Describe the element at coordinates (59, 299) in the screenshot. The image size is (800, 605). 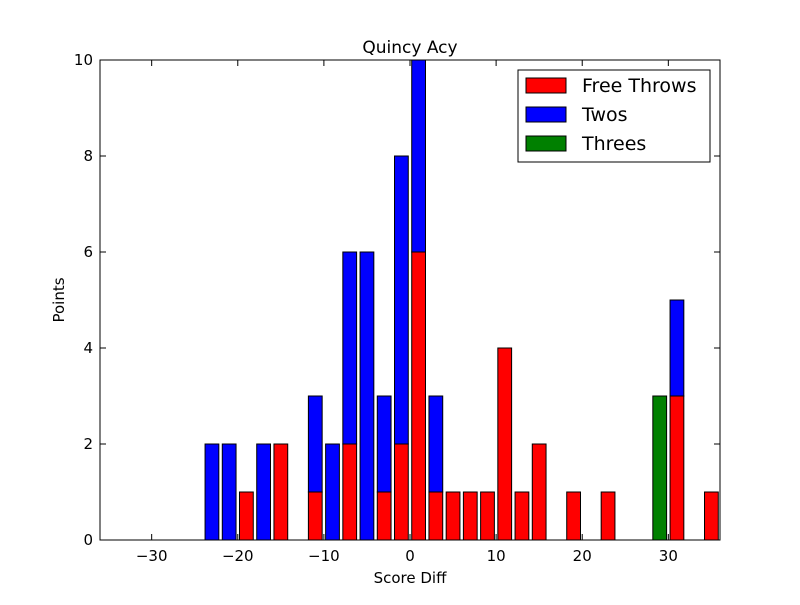
I see `y-axis-label: Points` at that location.